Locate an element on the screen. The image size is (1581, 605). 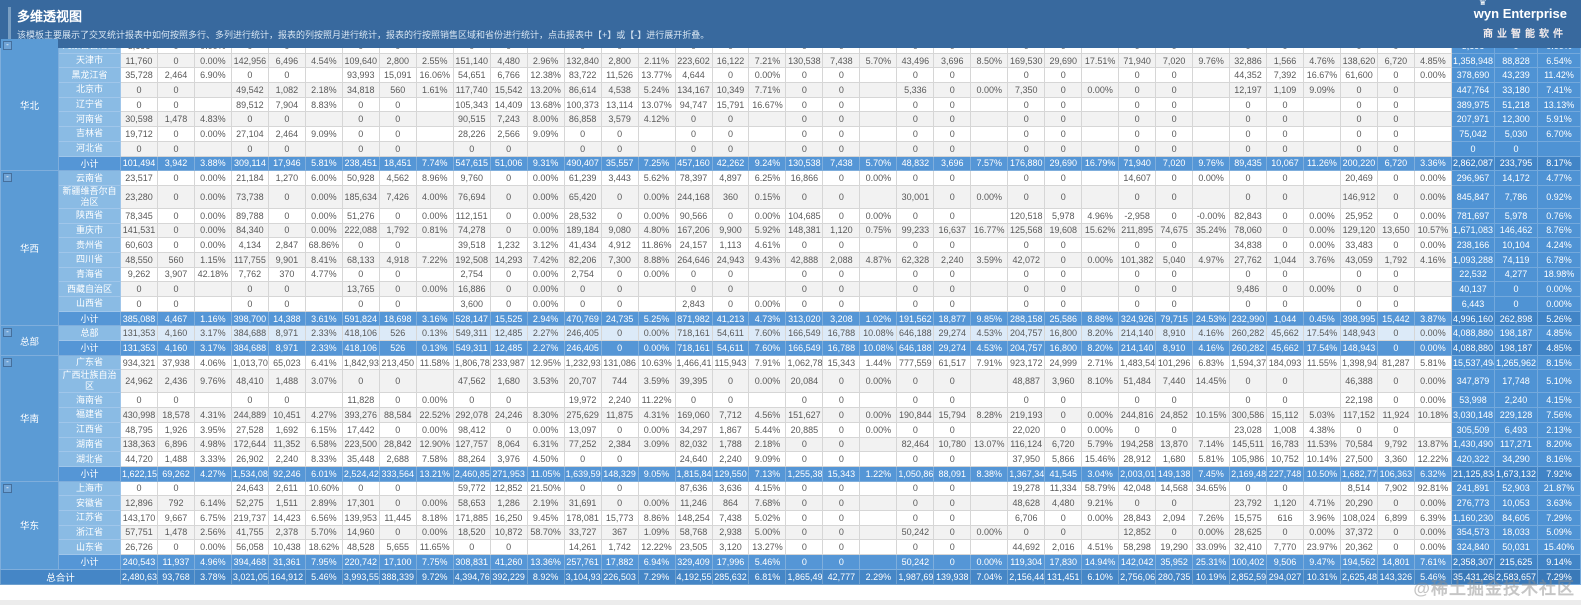
grand-total-giveaway-cell: 1,673,132 is located at coordinates (1515, 473).